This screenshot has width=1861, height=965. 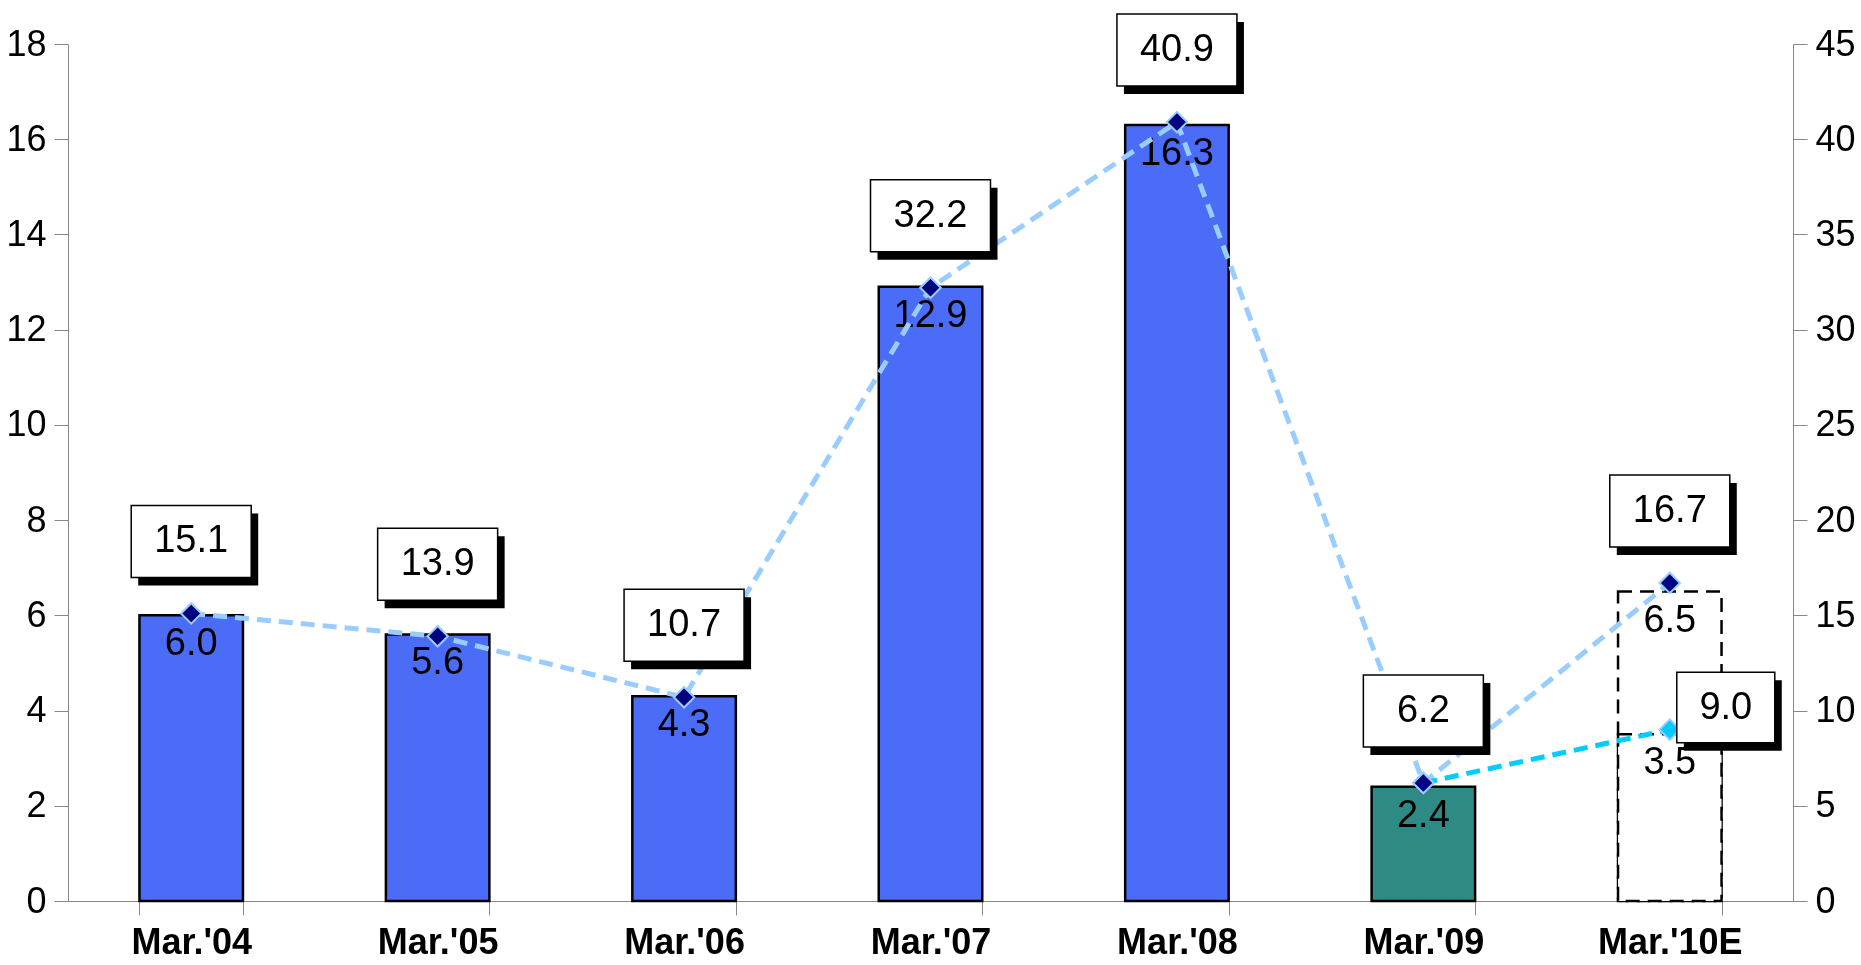 I want to click on y-tick-label: 0, so click(x=36, y=900).